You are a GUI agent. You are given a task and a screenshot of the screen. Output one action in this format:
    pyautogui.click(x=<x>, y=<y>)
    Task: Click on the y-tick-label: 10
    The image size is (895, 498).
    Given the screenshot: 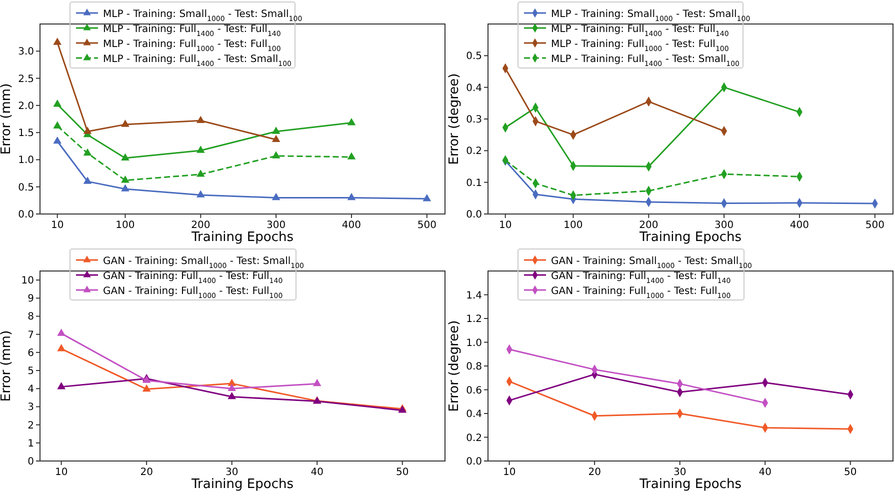 What is the action you would take?
    pyautogui.click(x=27, y=281)
    